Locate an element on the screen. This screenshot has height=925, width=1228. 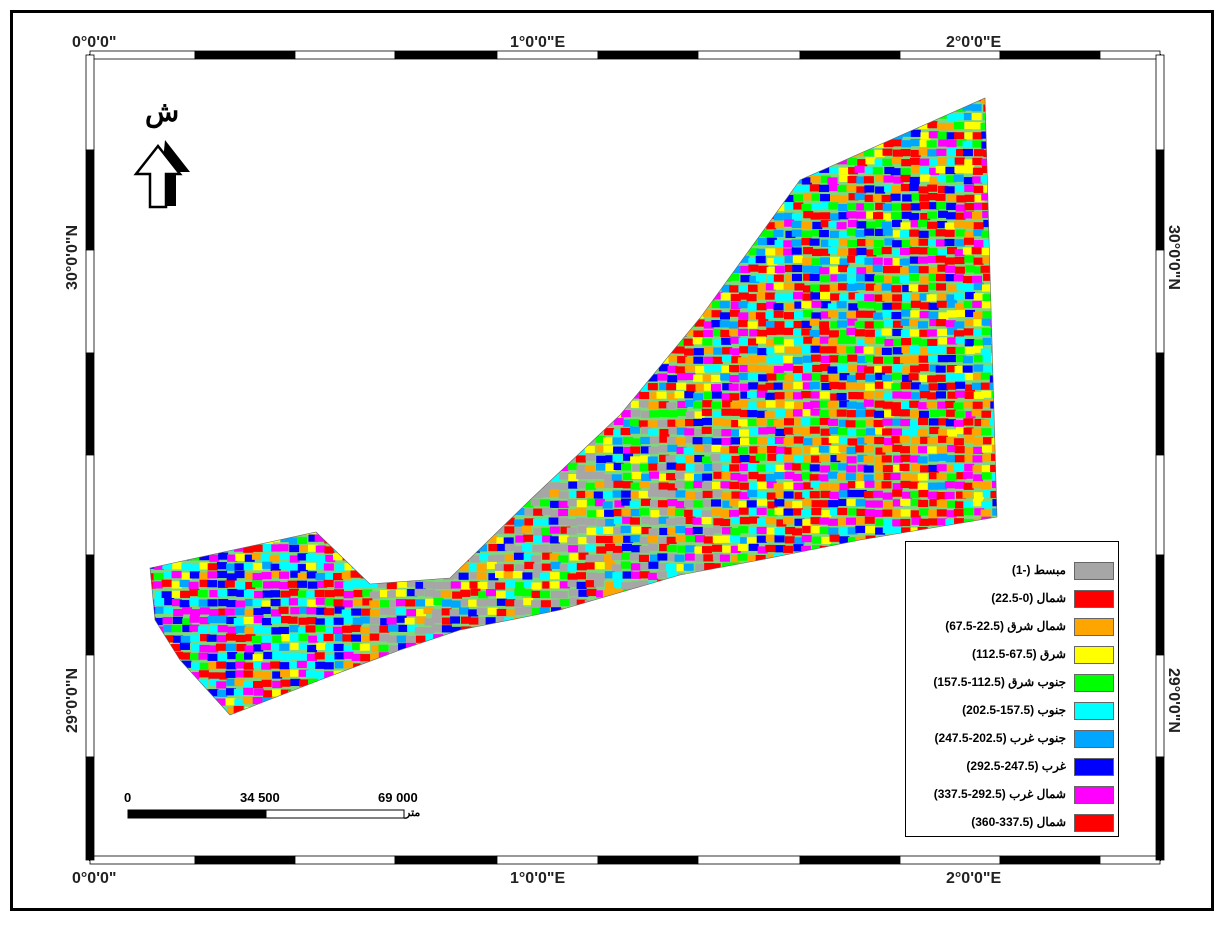
legend-label: غرب (247.5-292.5) is located at coordinates (1016, 766).